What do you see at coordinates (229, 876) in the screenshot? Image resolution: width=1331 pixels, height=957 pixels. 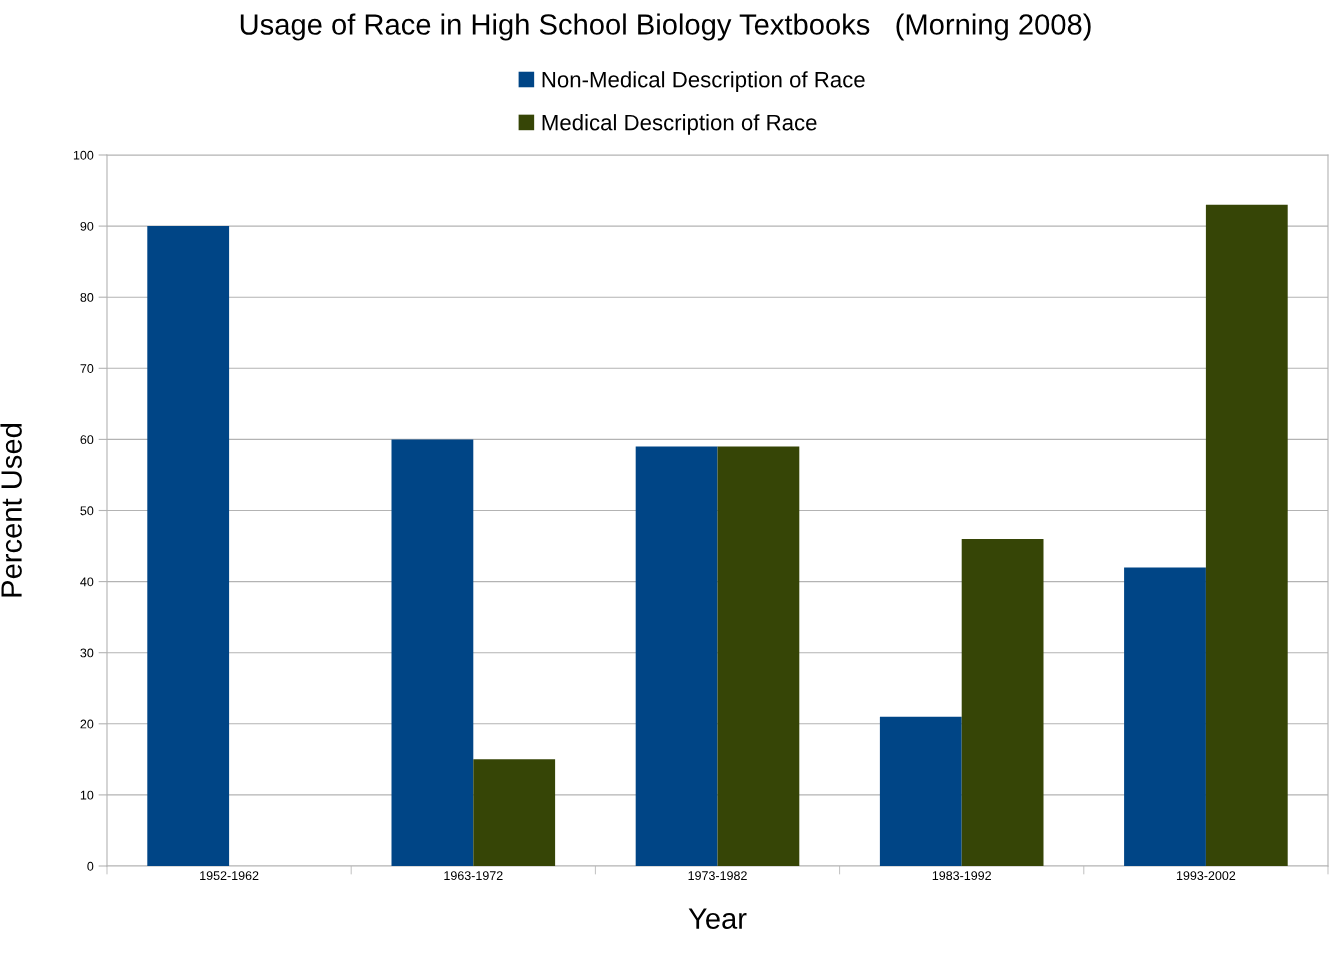 I see `x-tick-label: 1952-1962` at bounding box center [229, 876].